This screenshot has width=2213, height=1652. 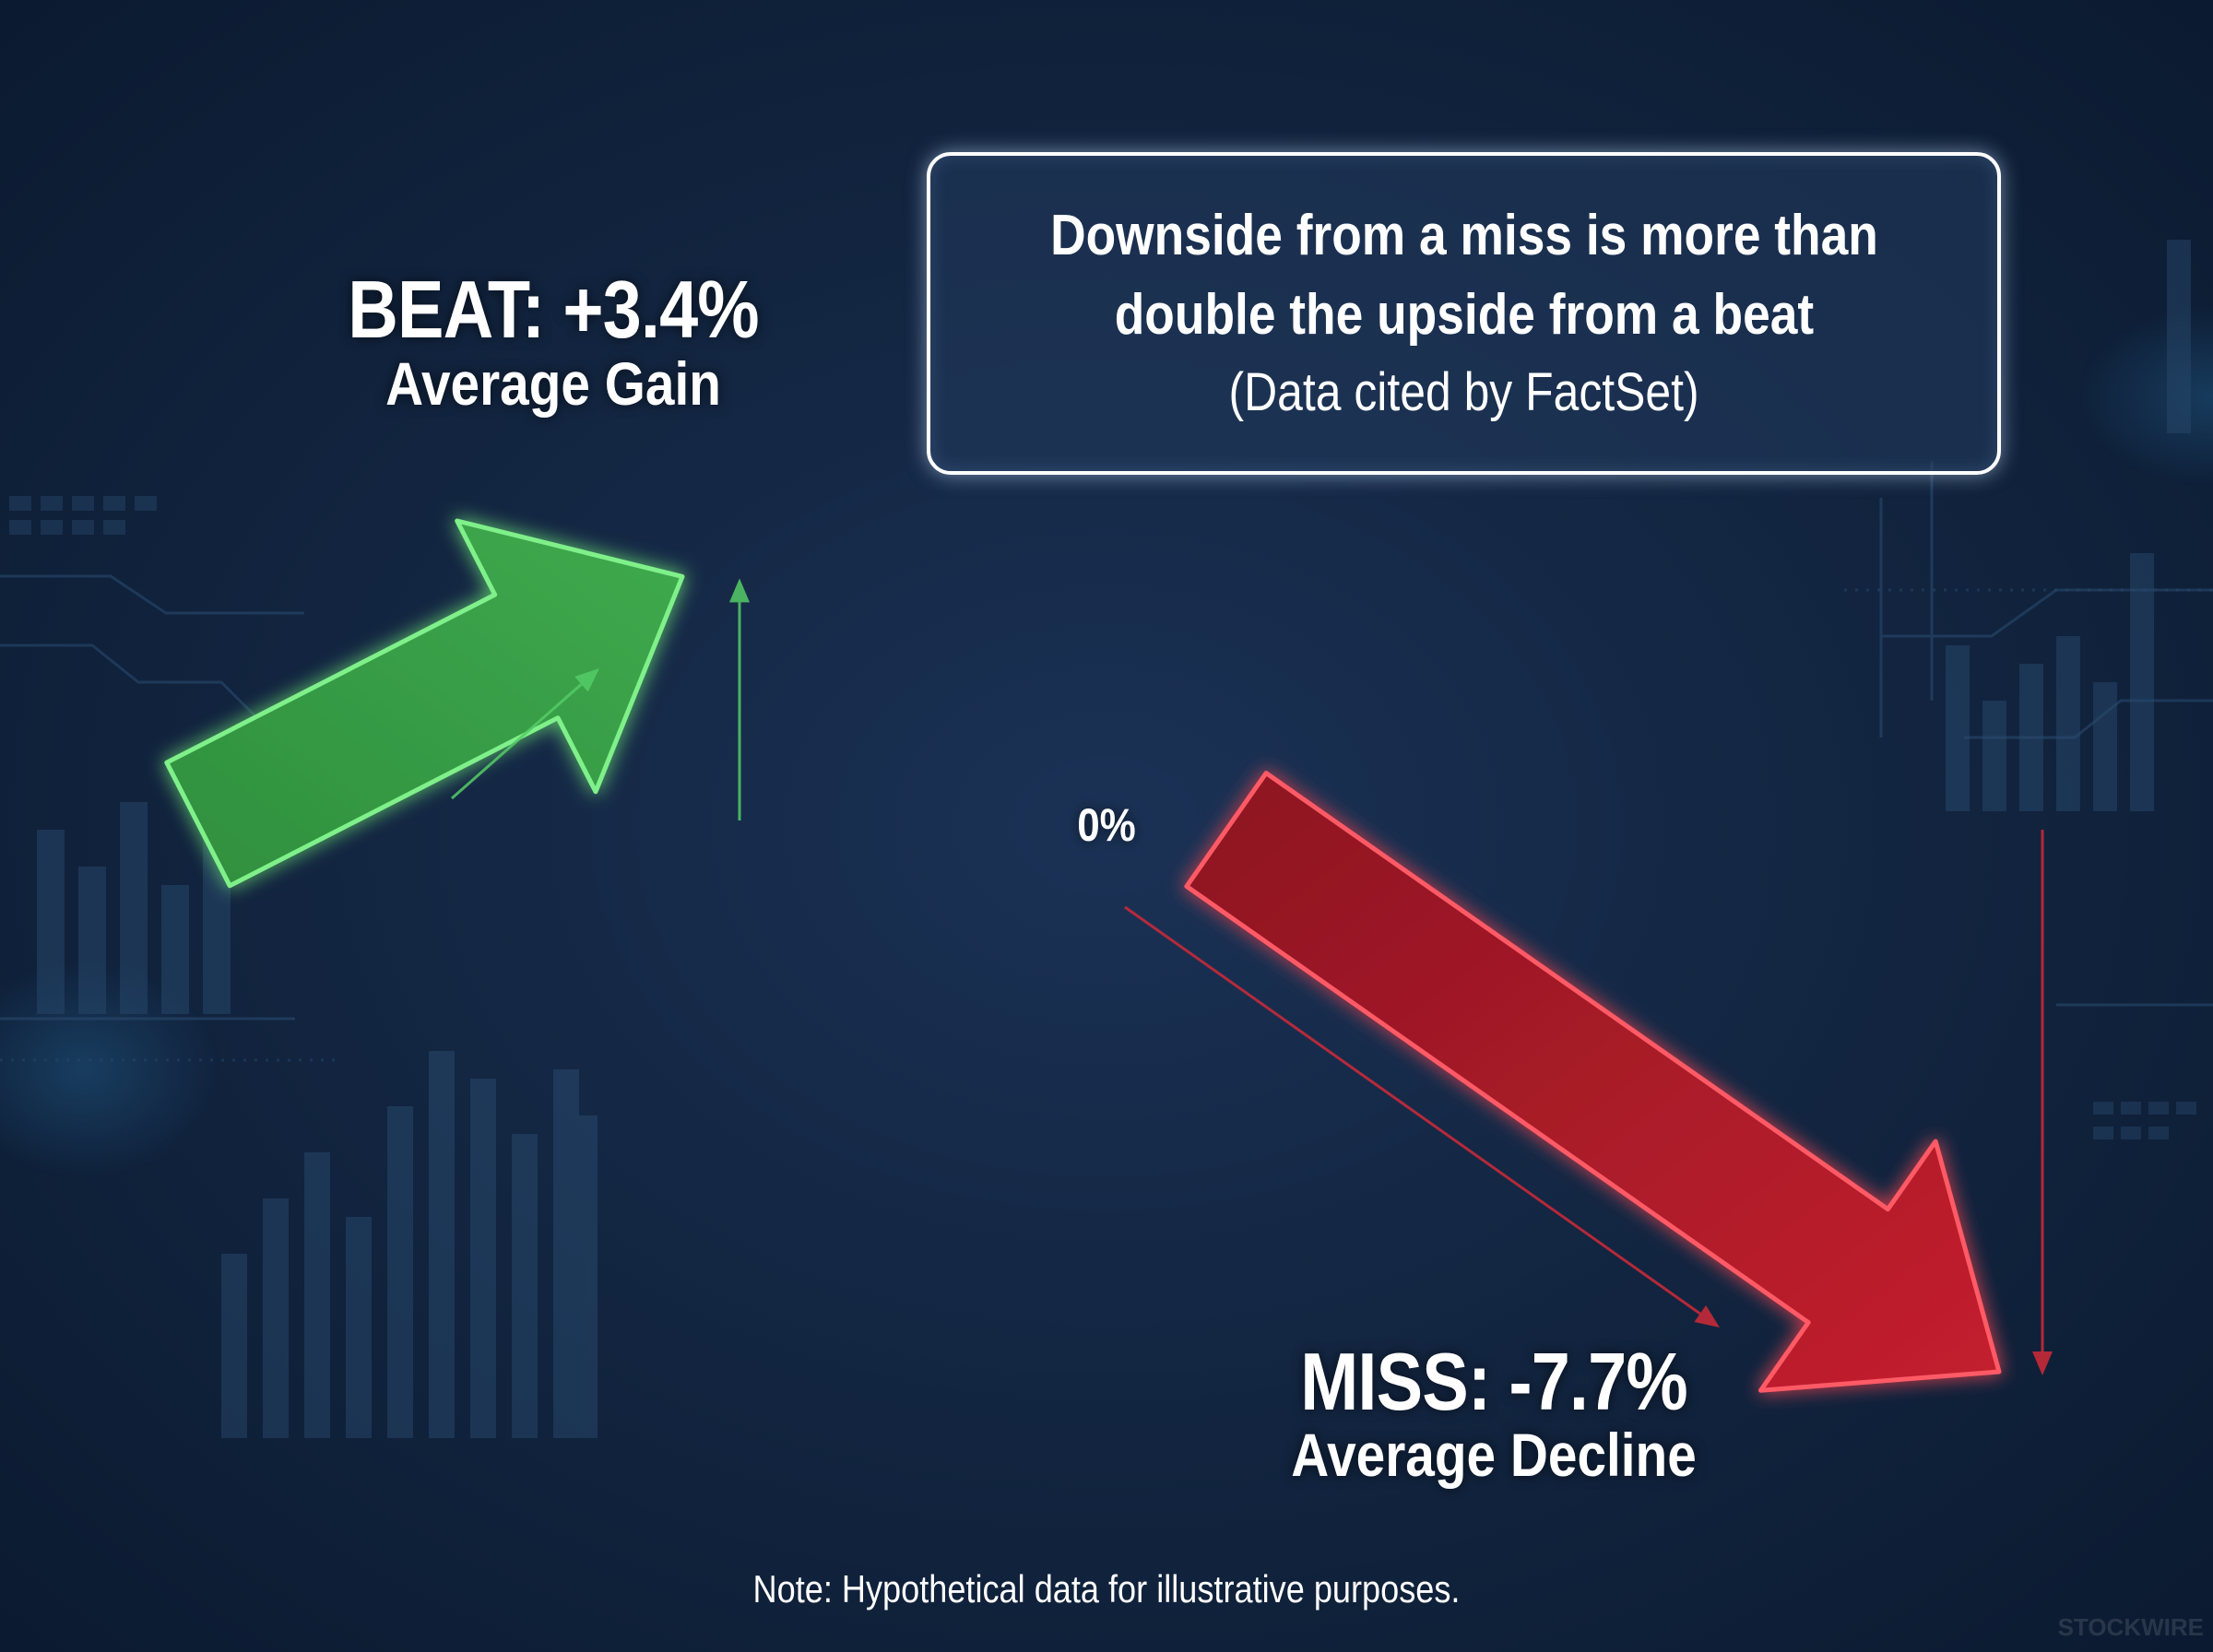 I want to click on callout-line-2: double the upside from a beat, so click(x=1464, y=315).